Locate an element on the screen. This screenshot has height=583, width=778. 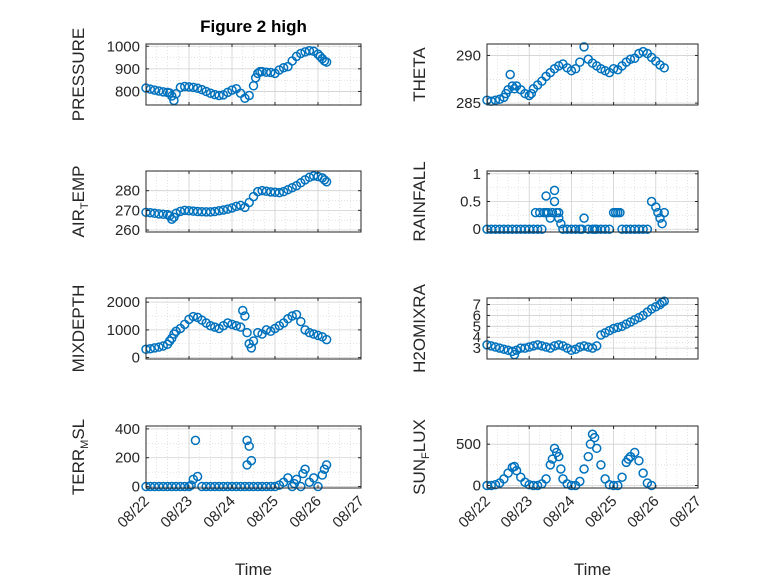
x-tick-label: 08/25 is located at coordinates (262, 512).